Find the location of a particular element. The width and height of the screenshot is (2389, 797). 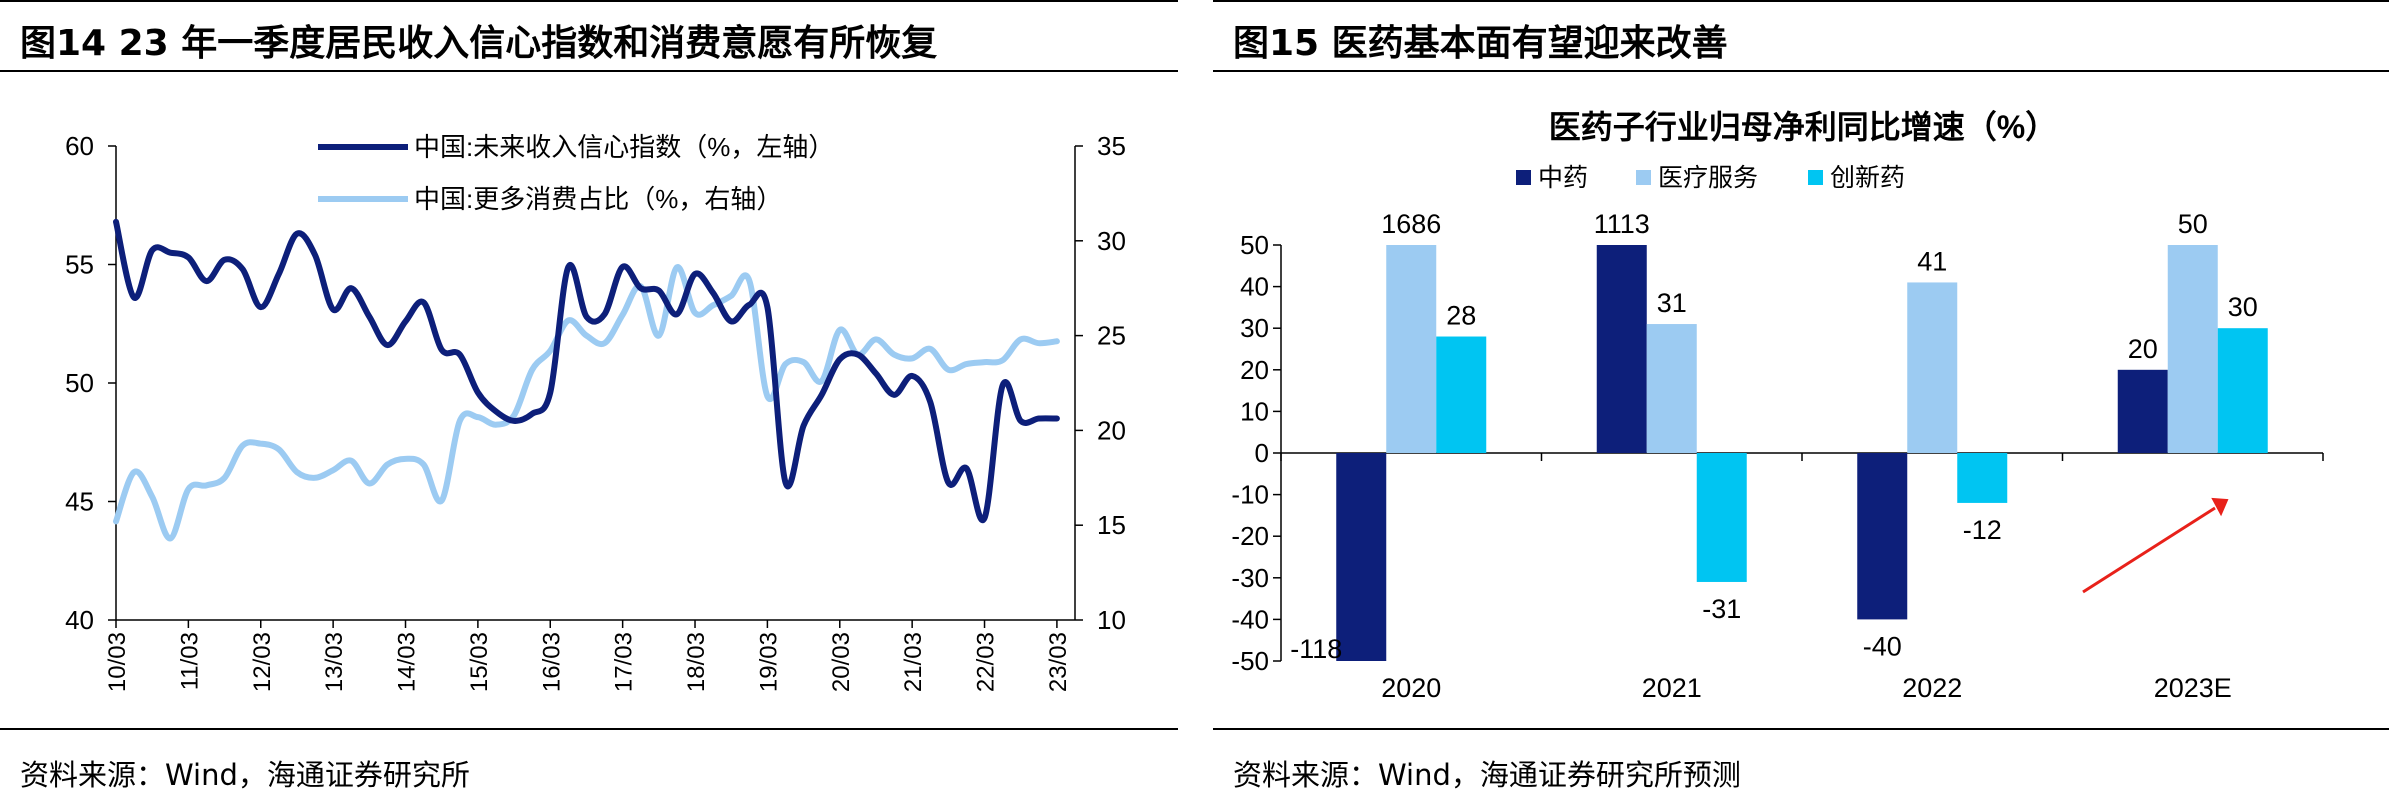

right-y-tick-label: 10 is located at coordinates (1111, 620).